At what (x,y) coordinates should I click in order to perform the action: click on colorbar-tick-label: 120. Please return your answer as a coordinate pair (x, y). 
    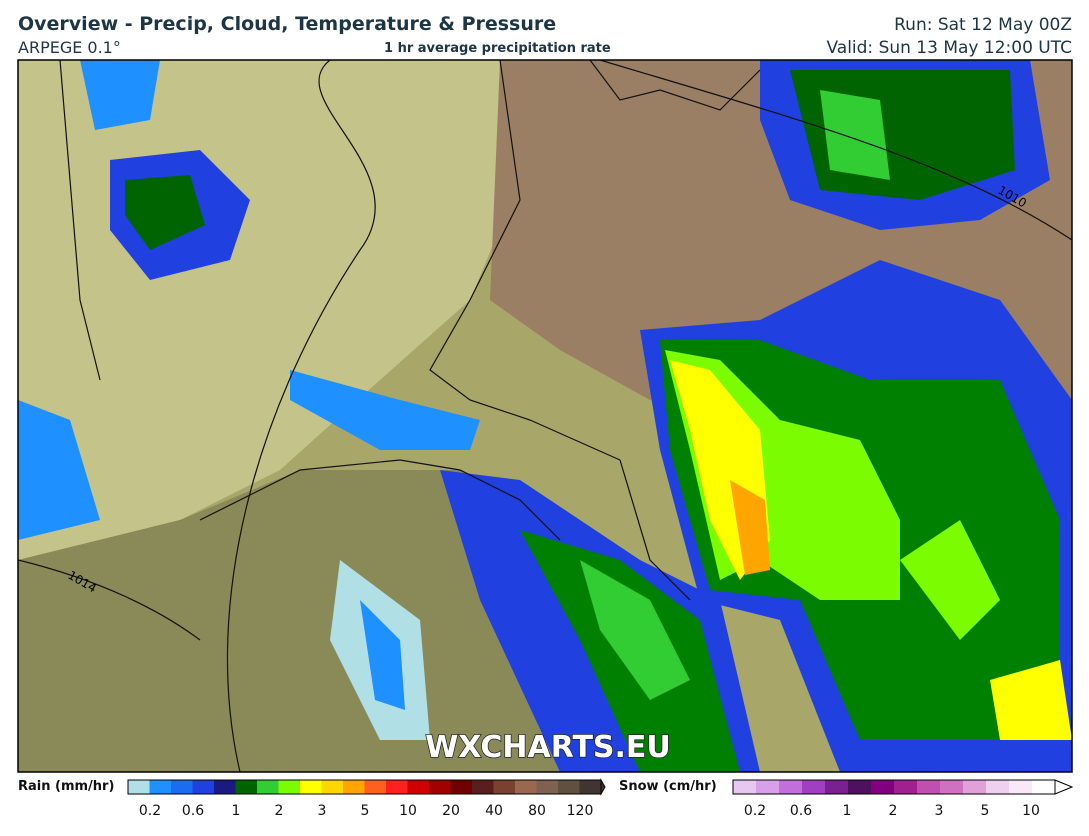
    Looking at the image, I should click on (580, 811).